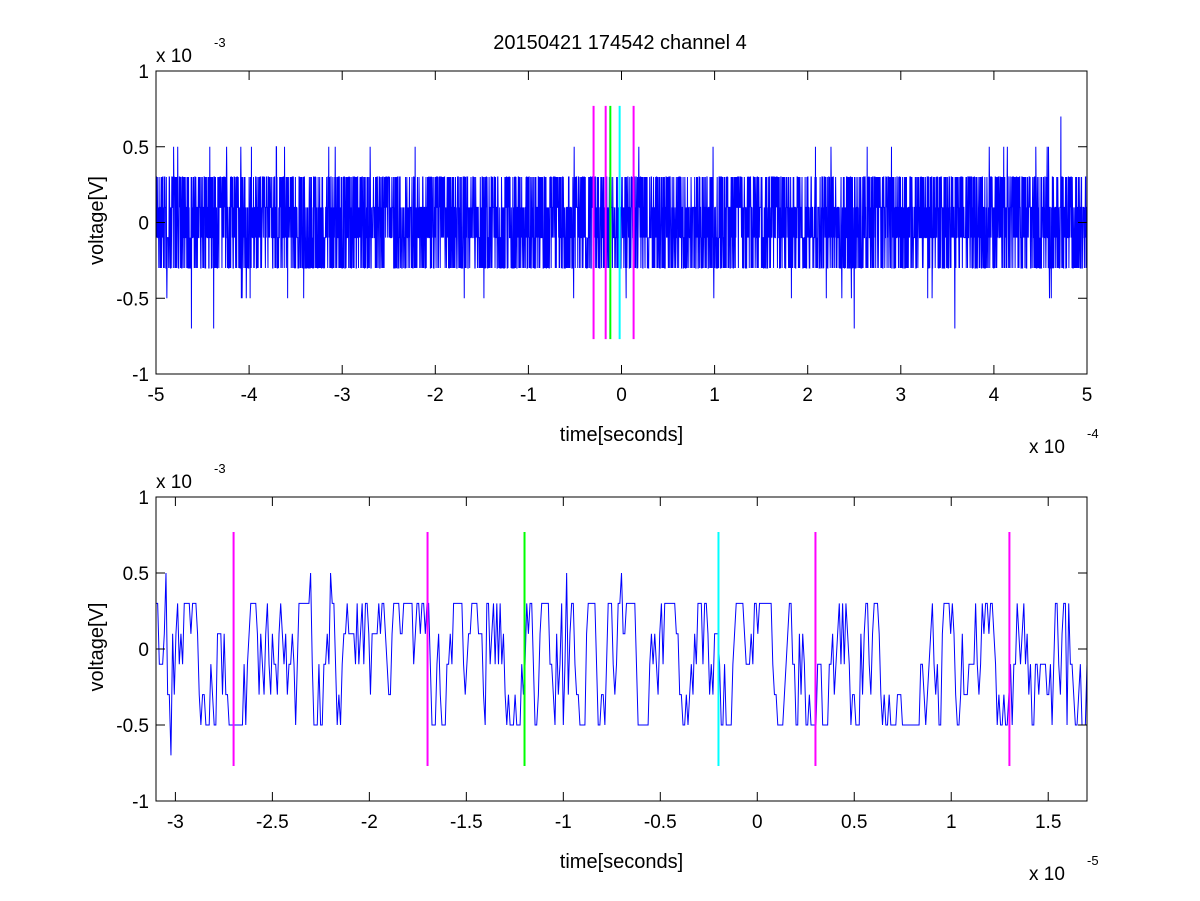 The width and height of the screenshot is (1200, 901). What do you see at coordinates (1047, 447) in the screenshot?
I see `top-x-multiplier: x 10` at bounding box center [1047, 447].